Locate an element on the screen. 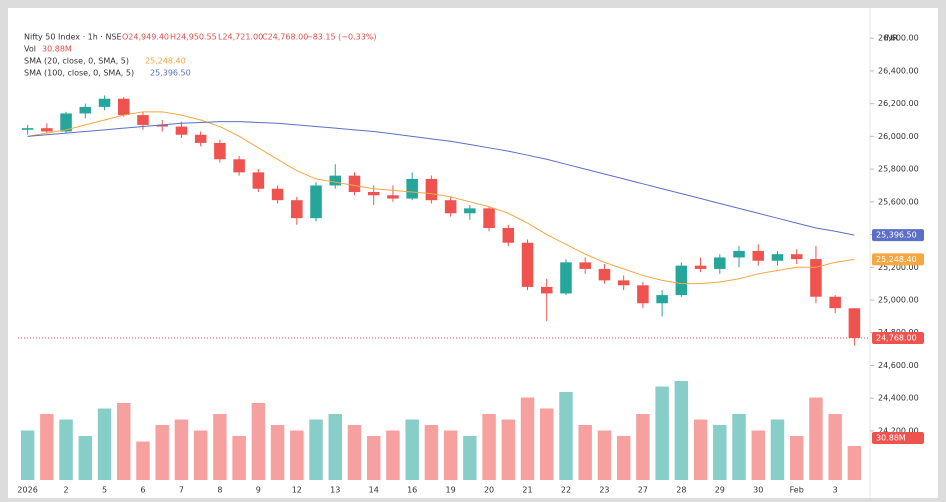 The width and height of the screenshot is (946, 502). price-tag: 24,768.00 is located at coordinates (896, 337).